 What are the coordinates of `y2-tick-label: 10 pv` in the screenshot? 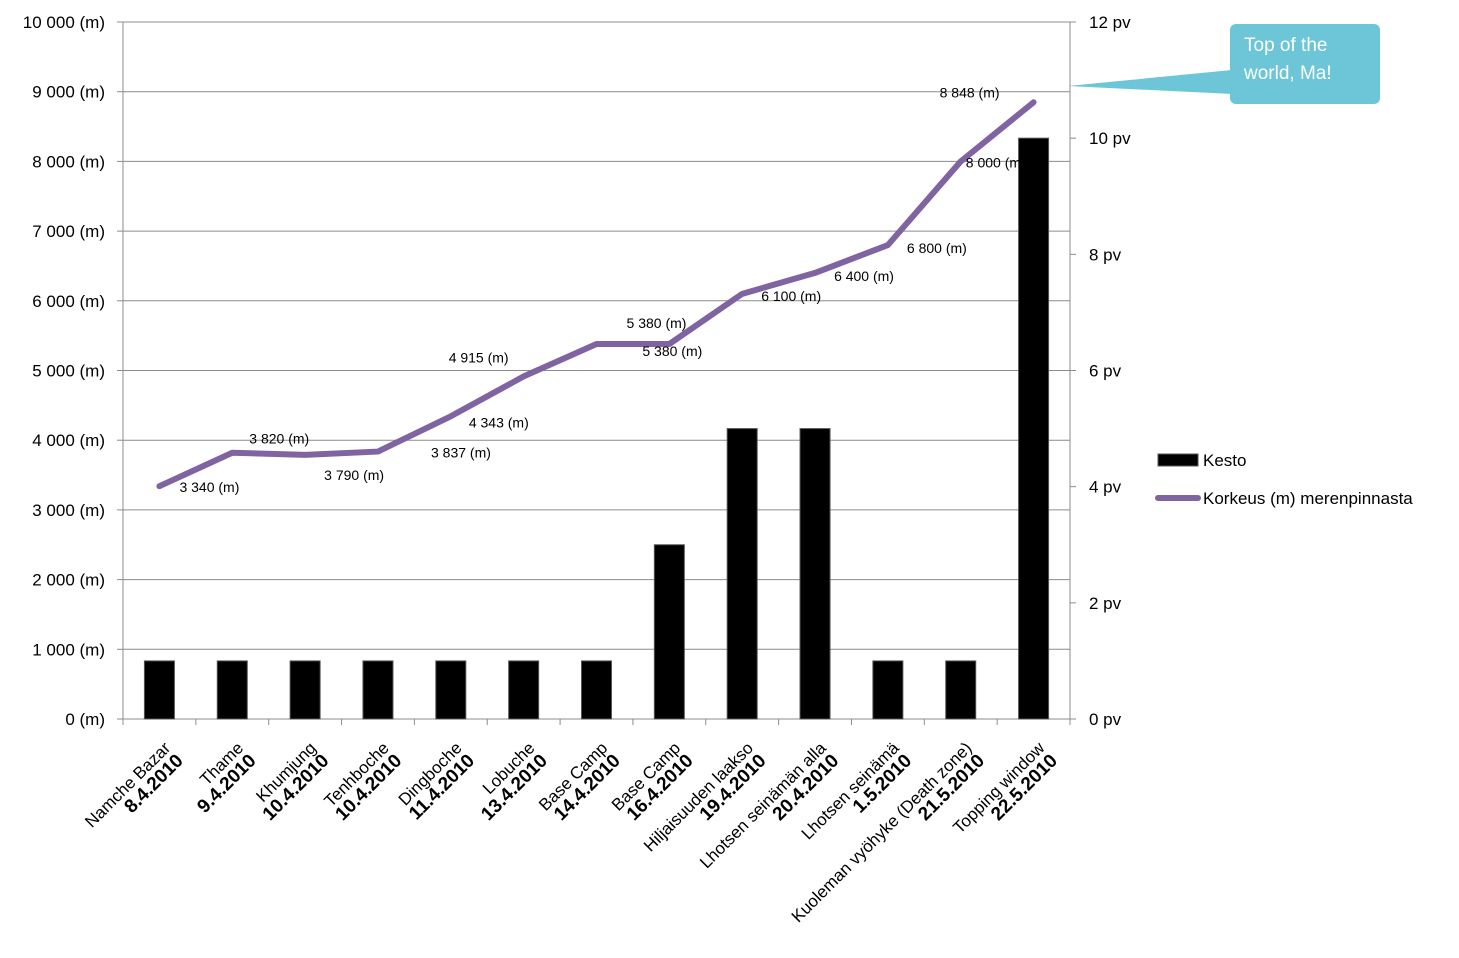 It's located at (1110, 138).